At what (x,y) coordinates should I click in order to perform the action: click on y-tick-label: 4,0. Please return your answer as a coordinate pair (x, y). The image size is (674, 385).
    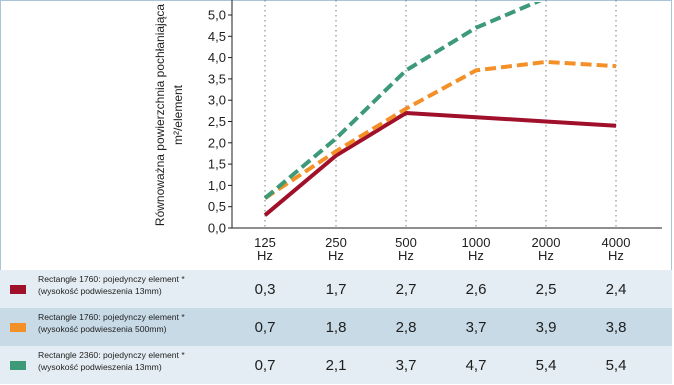
    Looking at the image, I should click on (217, 57).